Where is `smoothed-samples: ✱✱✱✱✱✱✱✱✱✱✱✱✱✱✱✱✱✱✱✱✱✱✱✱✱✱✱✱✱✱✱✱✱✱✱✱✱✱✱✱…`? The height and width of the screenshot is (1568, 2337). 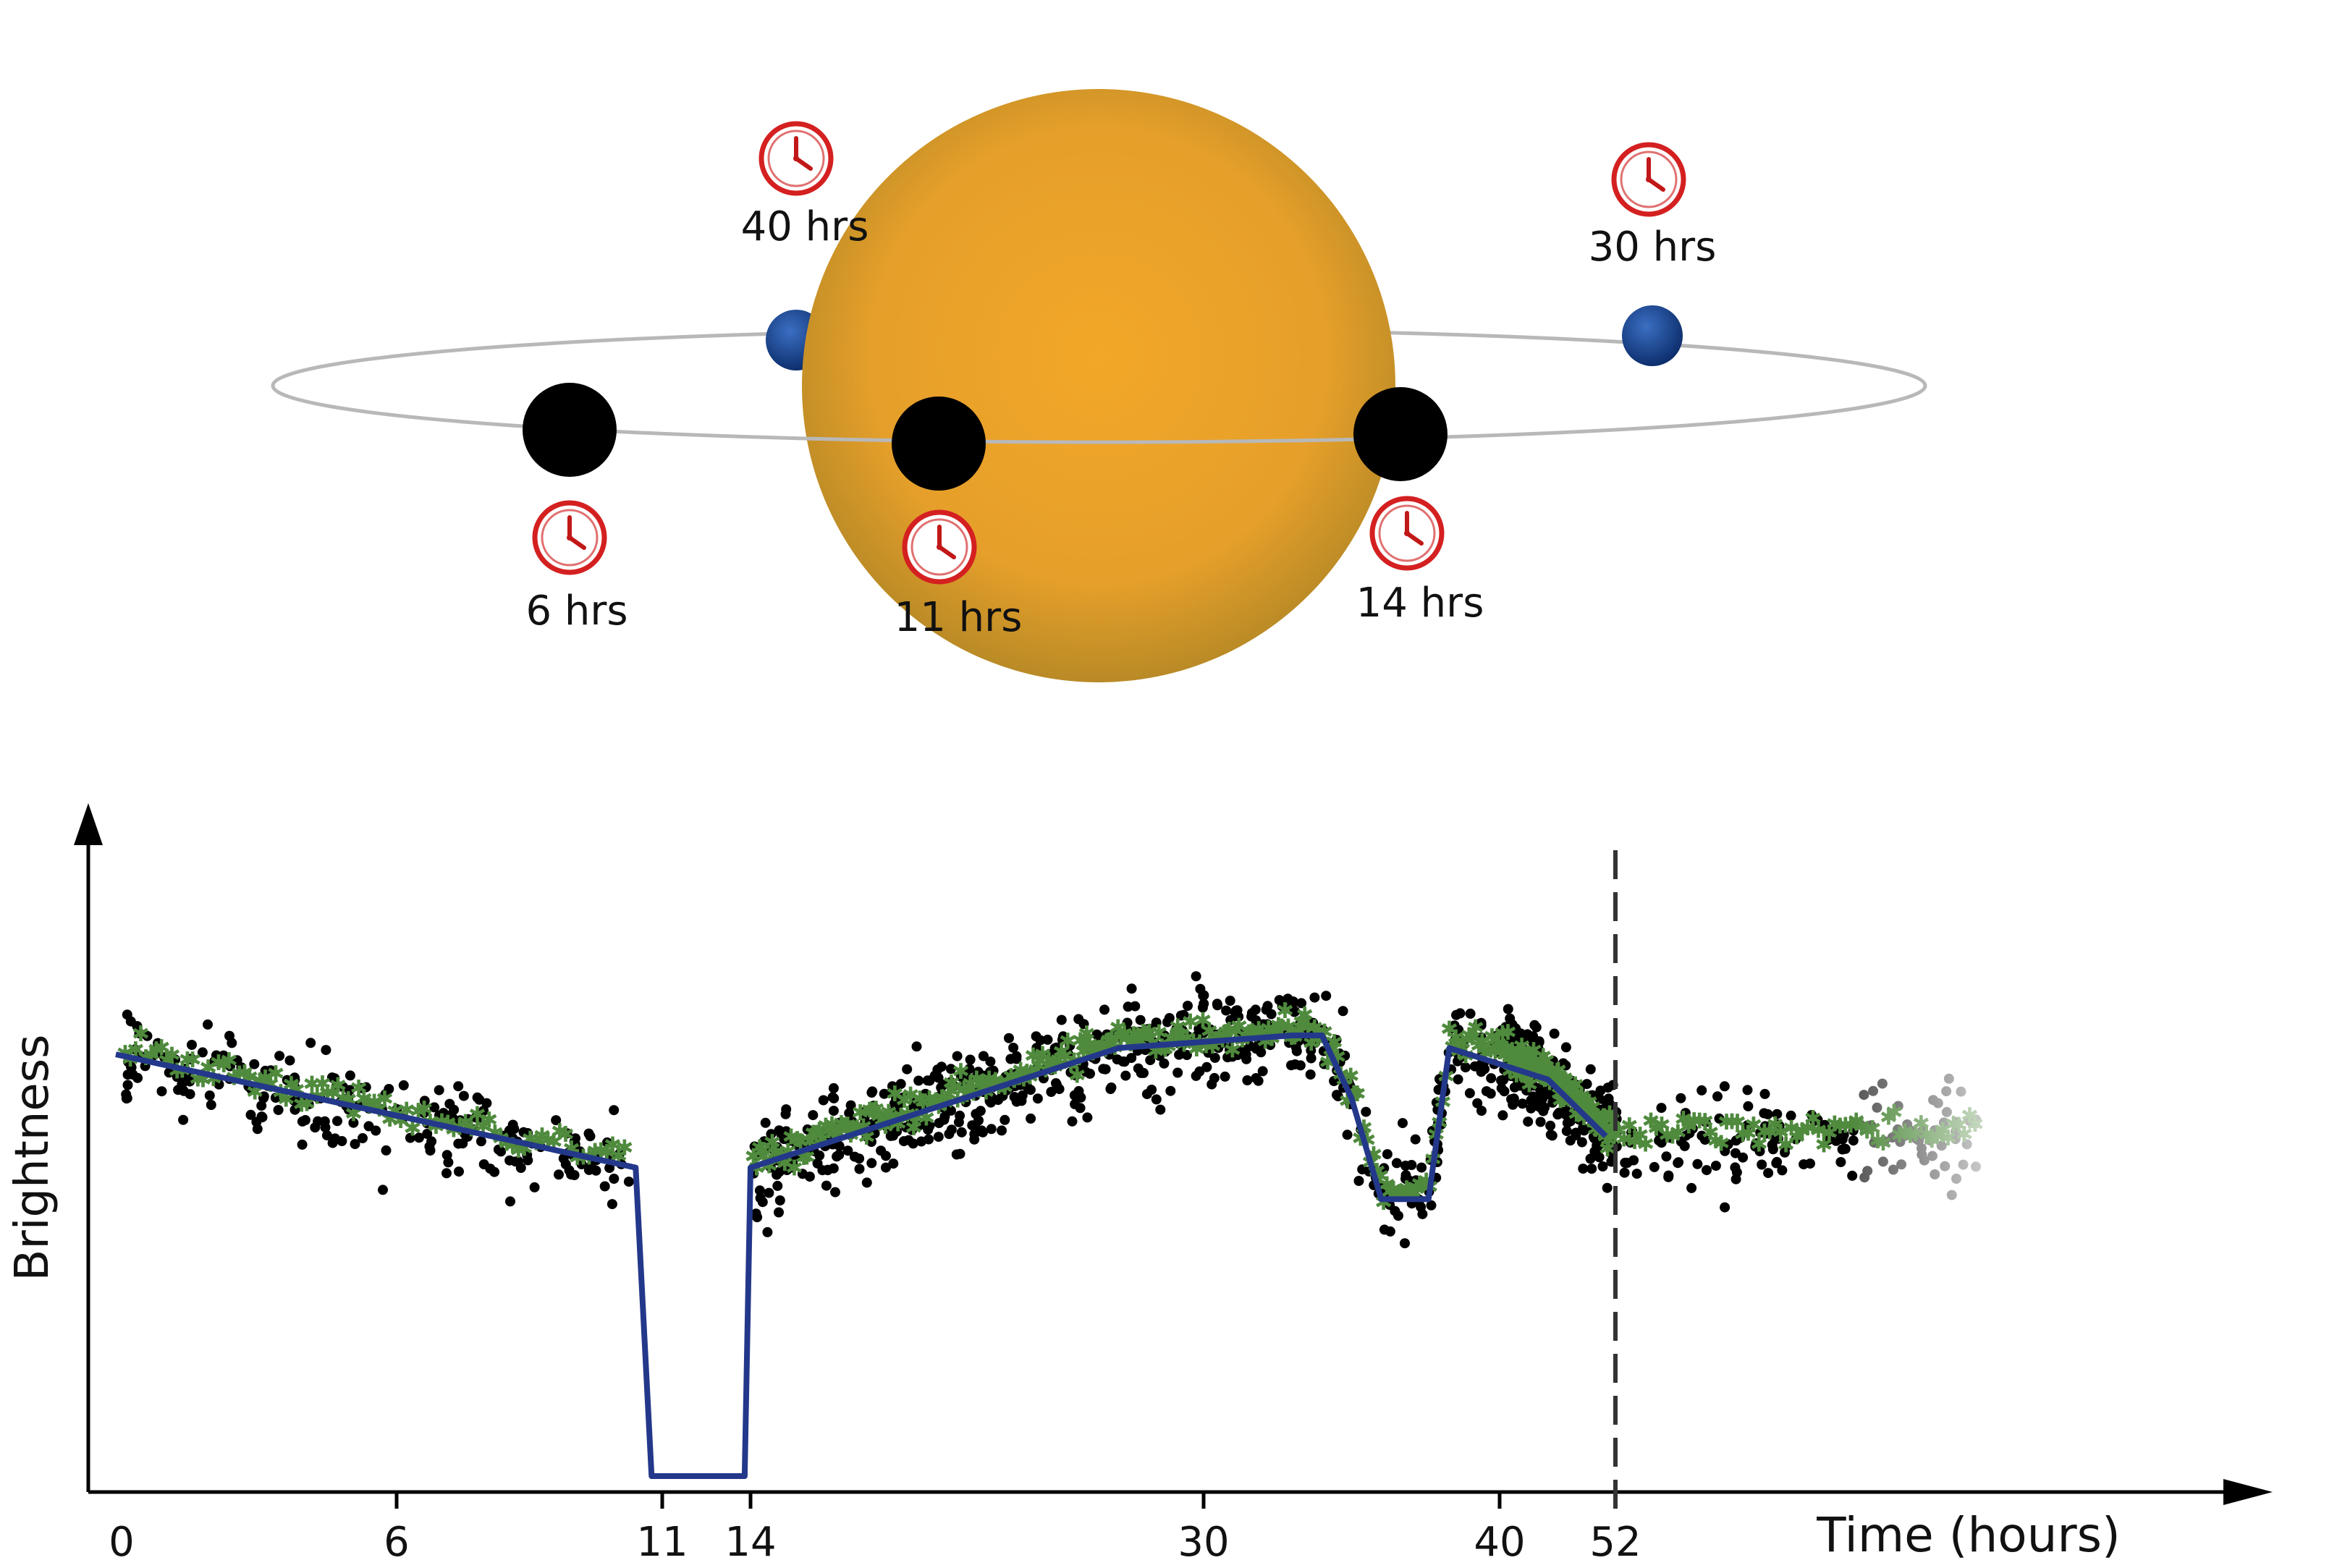 smoothed-samples: ✱✱✱✱✱✱✱✱✱✱✱✱✱✱✱✱✱✱✱✱✱✱✱✱✱✱✱✱✱✱✱✱✱✱✱✱✱✱✱✱… is located at coordinates (1050, 1107).